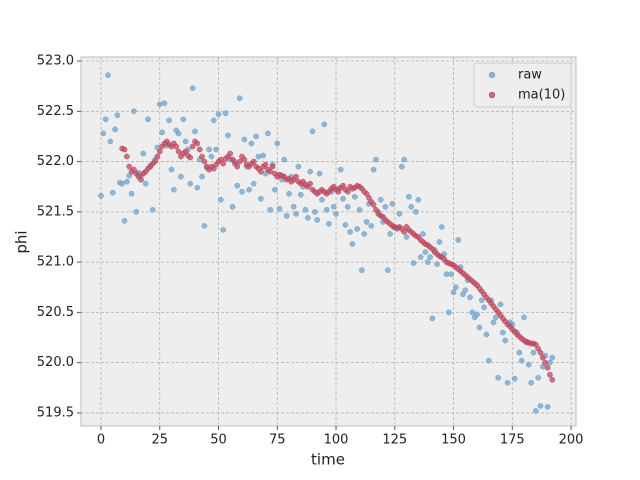  What do you see at coordinates (55, 412) in the screenshot?
I see `y-tick-label: 519.5` at bounding box center [55, 412].